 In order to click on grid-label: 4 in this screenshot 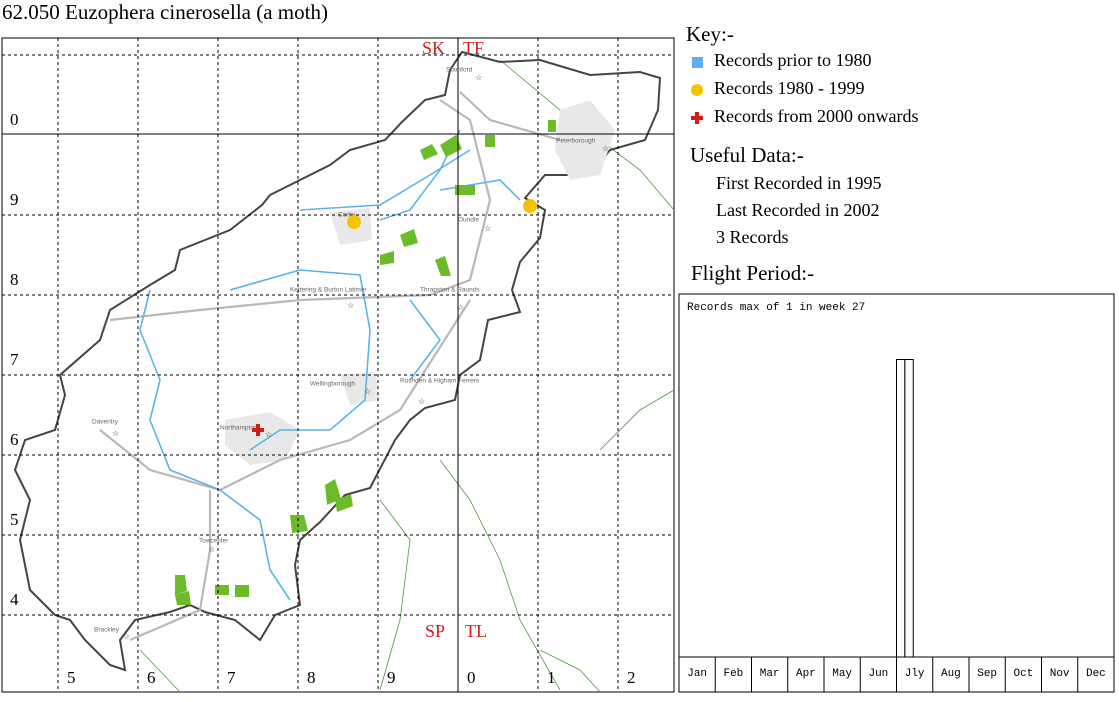, I will do `click(14, 599)`.